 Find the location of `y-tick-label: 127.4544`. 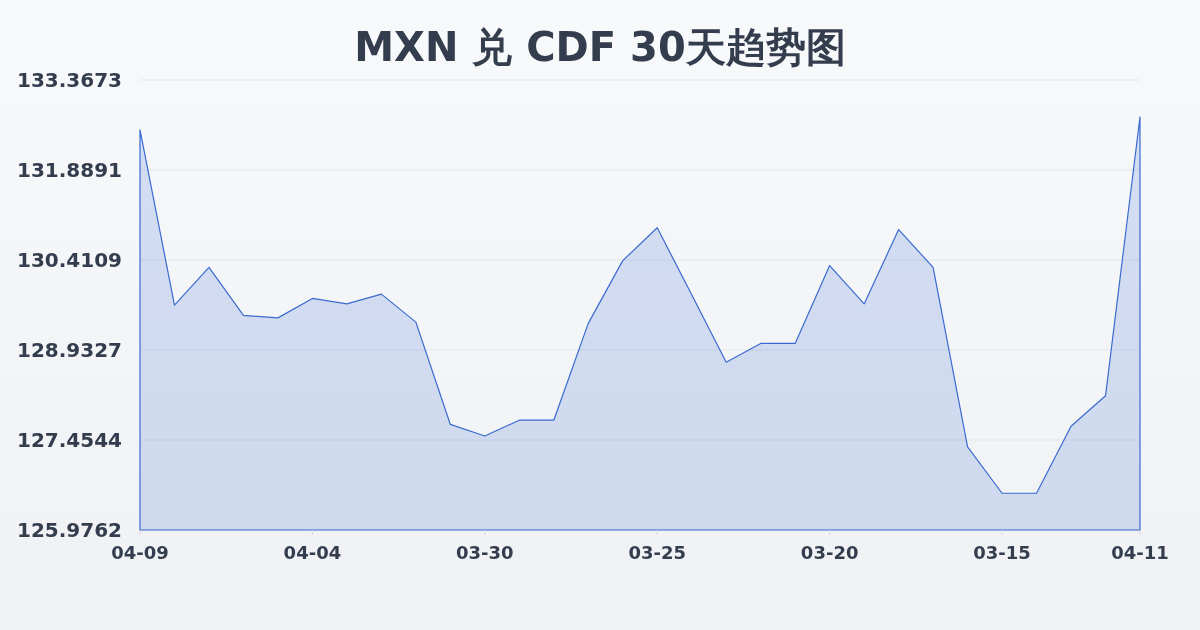

y-tick-label: 127.4544 is located at coordinates (69, 440).